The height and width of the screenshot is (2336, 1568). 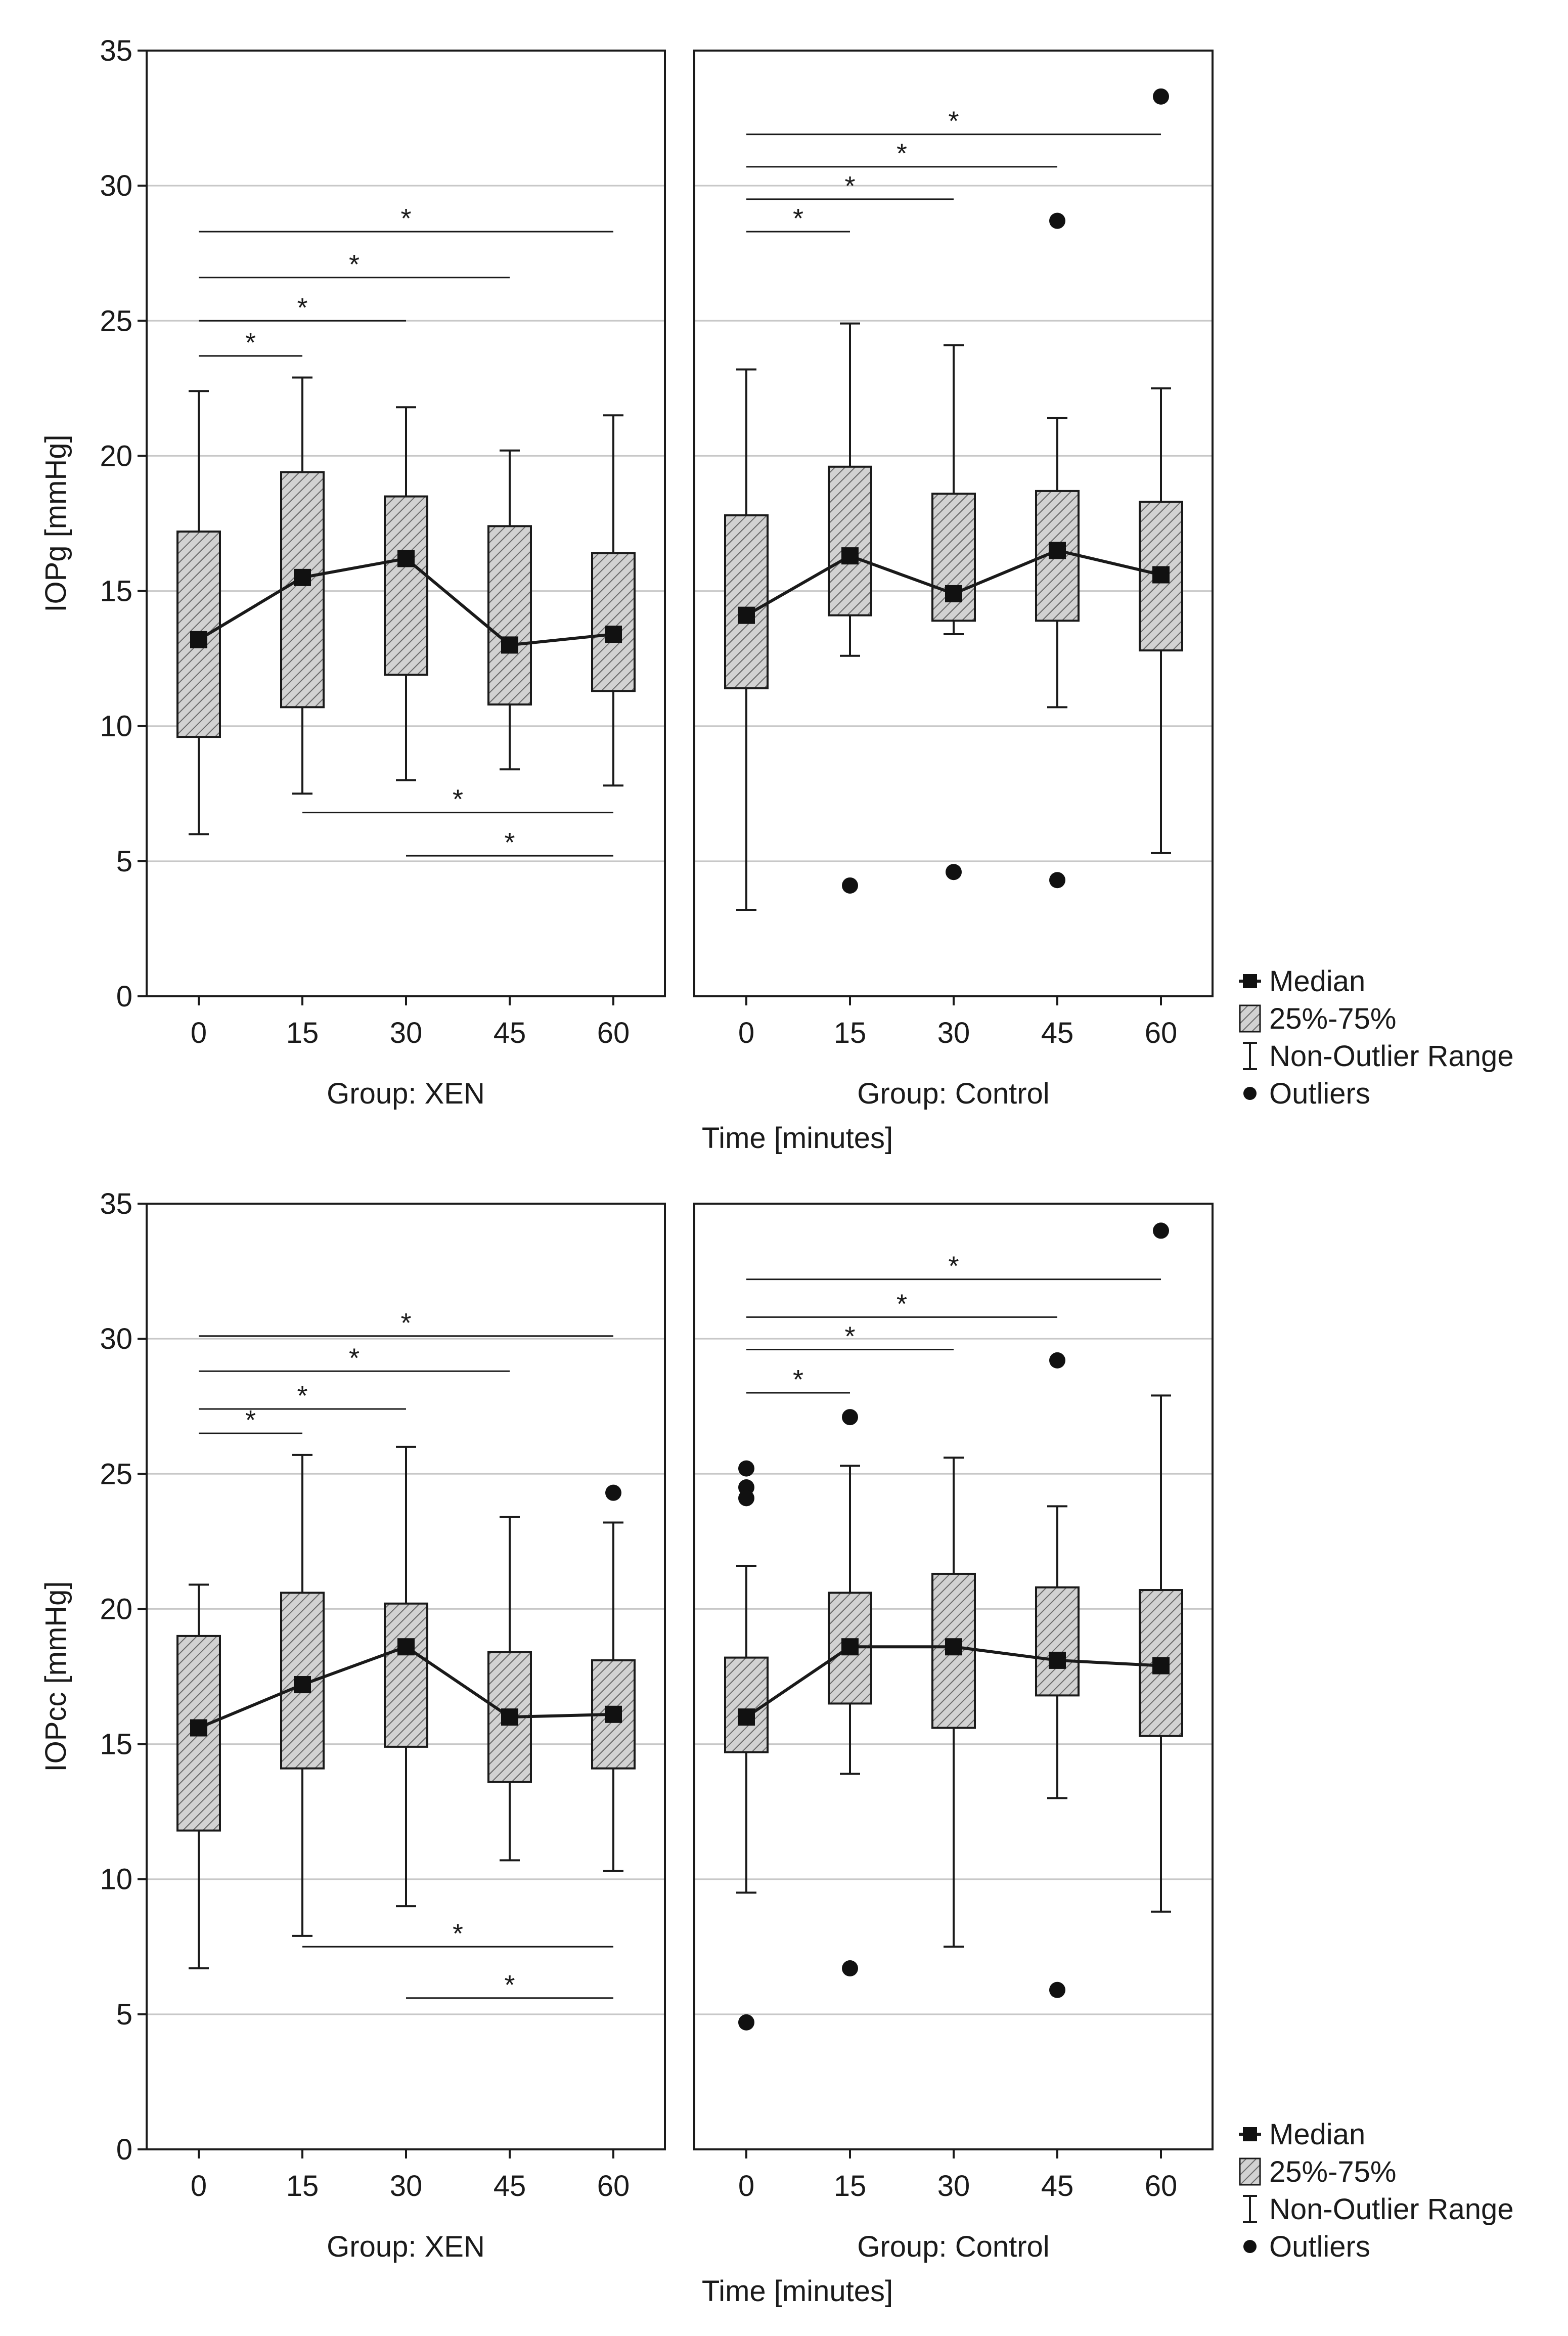 What do you see at coordinates (1391, 2210) in the screenshot?
I see `legend-label: Non-Outlier Range` at bounding box center [1391, 2210].